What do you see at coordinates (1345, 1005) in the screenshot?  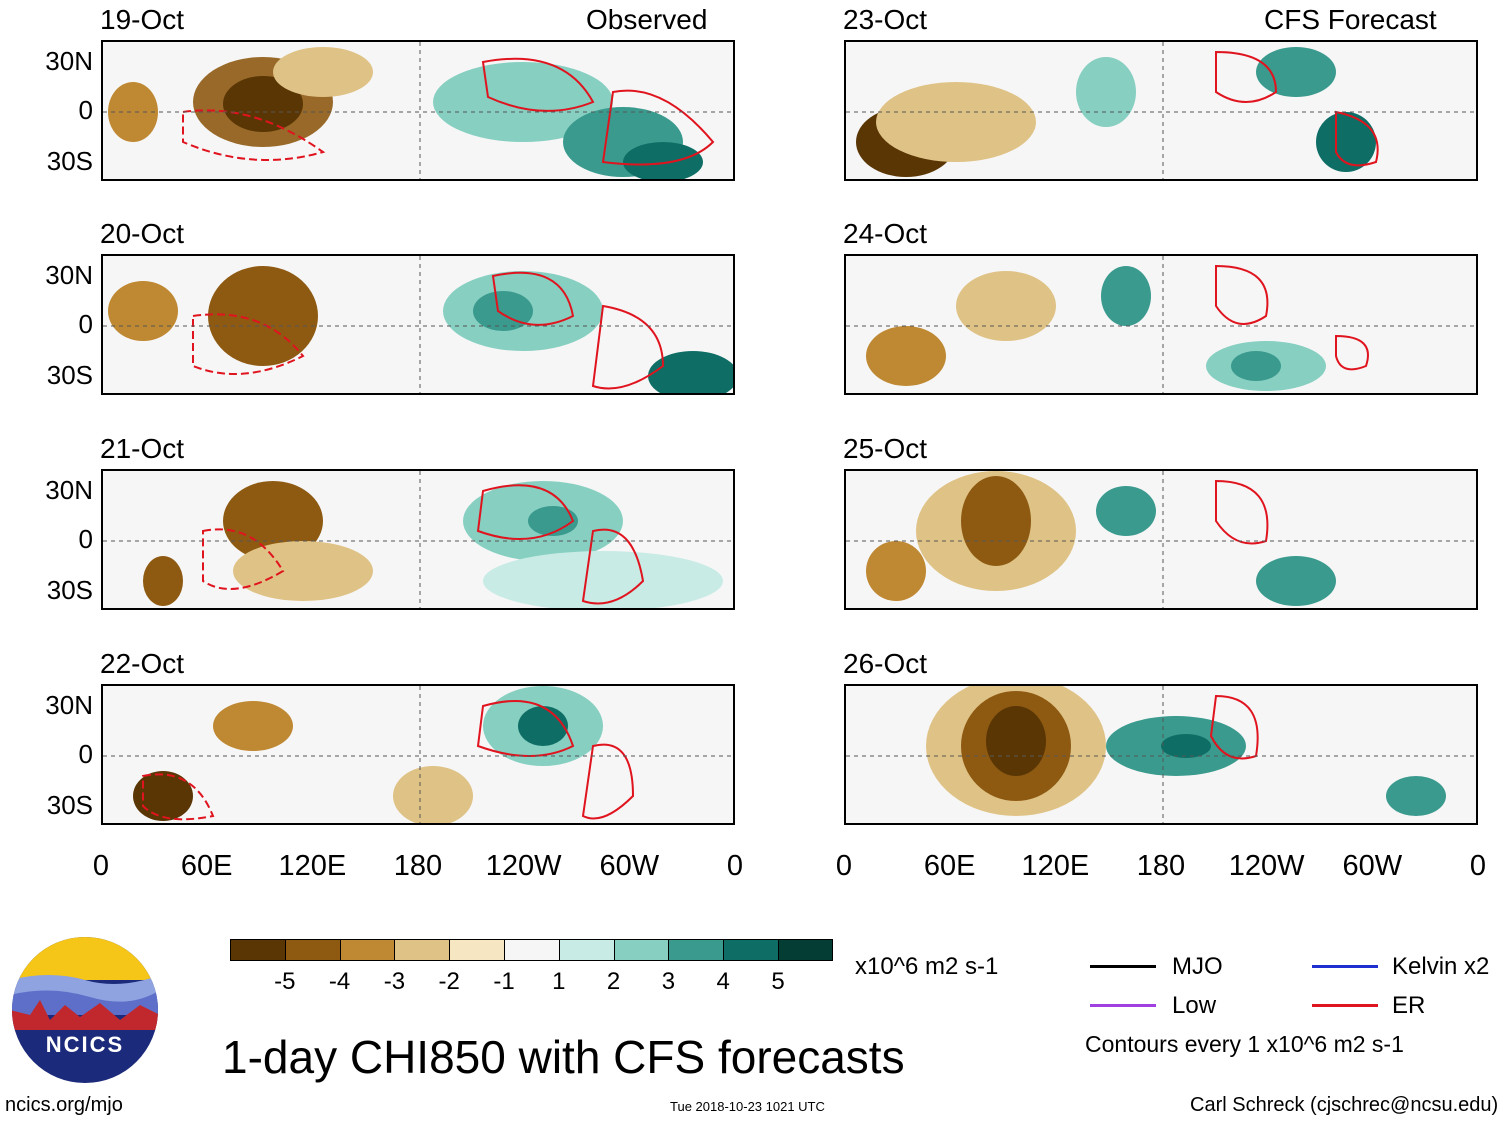 I see `legend-er-line` at bounding box center [1345, 1005].